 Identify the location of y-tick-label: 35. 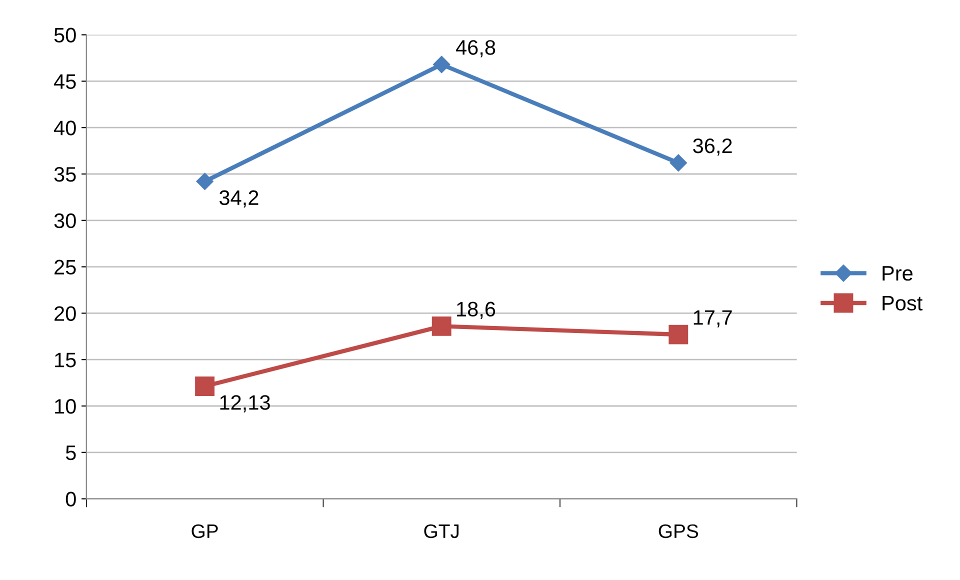
(65, 174).